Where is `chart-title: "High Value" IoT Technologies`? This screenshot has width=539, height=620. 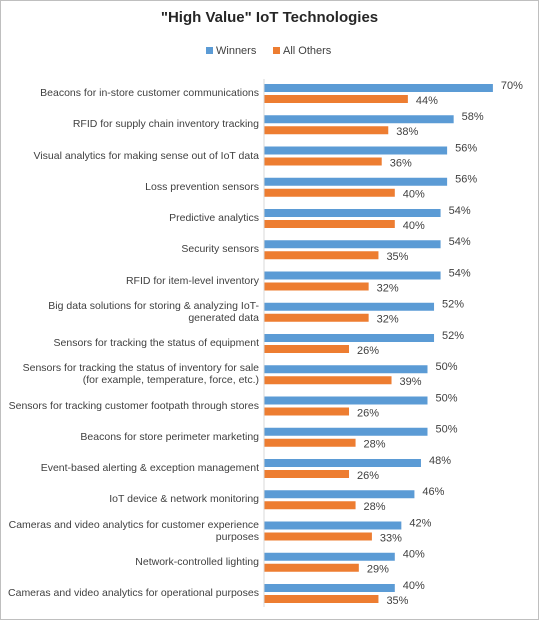 chart-title: "High Value" IoT Technologies is located at coordinates (269, 17).